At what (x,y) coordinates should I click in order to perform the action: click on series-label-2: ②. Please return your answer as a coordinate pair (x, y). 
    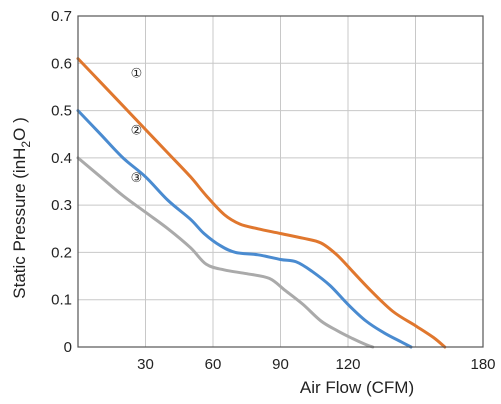
    Looking at the image, I should click on (137, 129).